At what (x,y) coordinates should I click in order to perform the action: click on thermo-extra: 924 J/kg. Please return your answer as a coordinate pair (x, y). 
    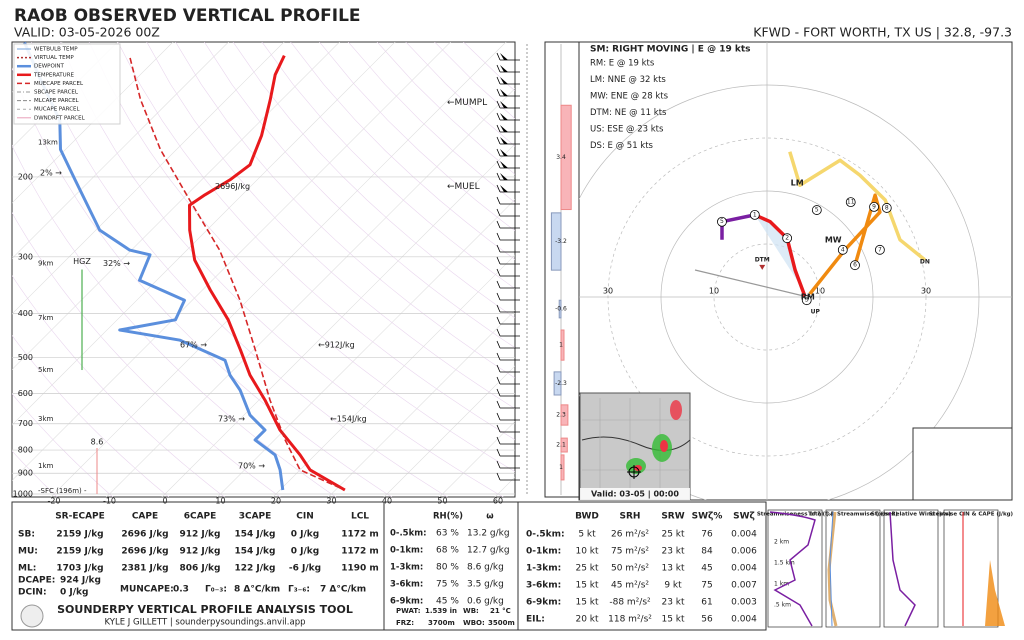
    Looking at the image, I should click on (80, 581).